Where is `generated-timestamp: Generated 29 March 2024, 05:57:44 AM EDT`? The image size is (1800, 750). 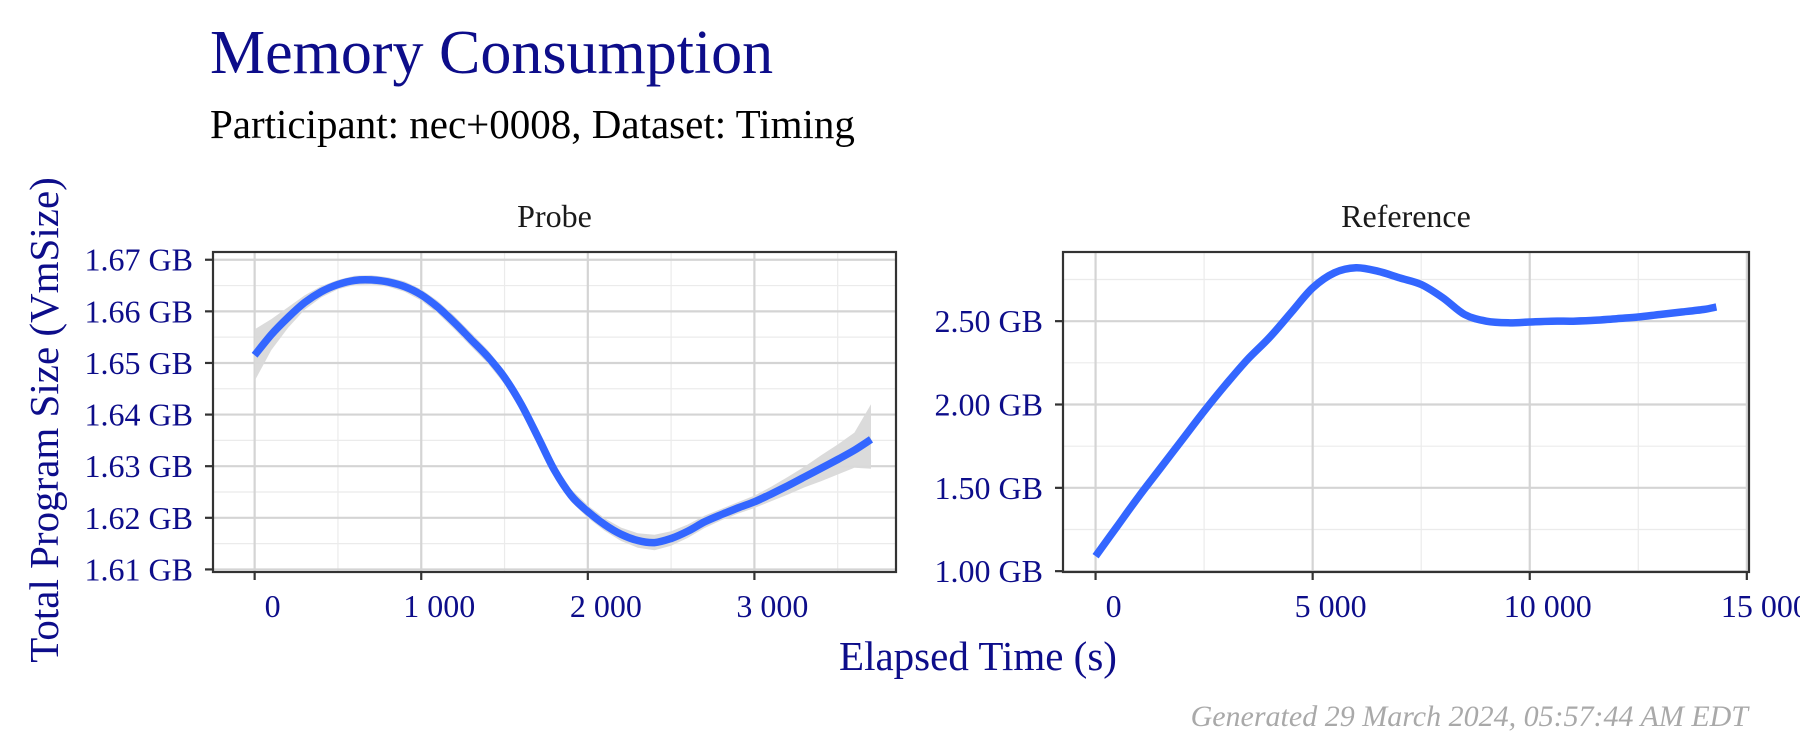 generated-timestamp: Generated 29 March 2024, 05:57:44 AM EDT is located at coordinates (1469, 716).